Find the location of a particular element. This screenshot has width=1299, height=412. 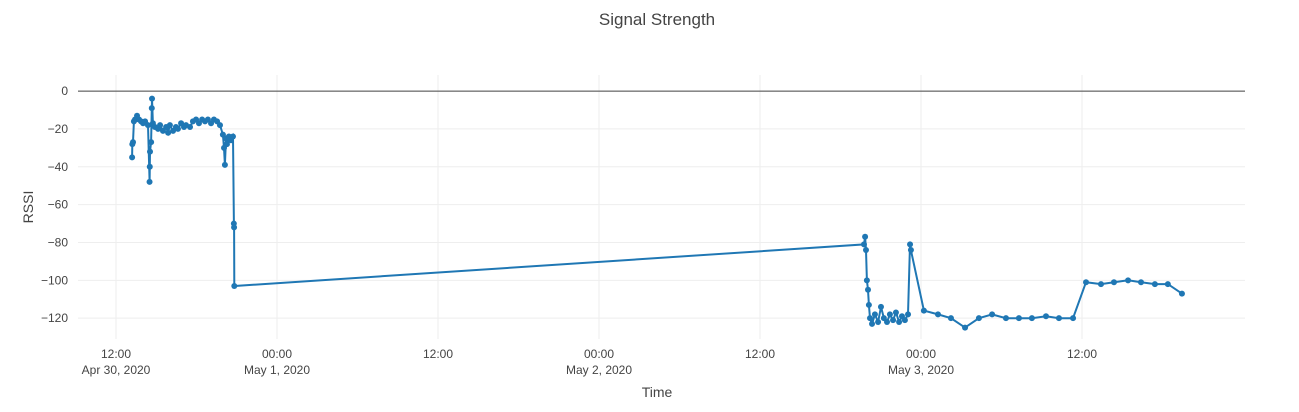

y-tick-label: −80 is located at coordinates (58, 242).